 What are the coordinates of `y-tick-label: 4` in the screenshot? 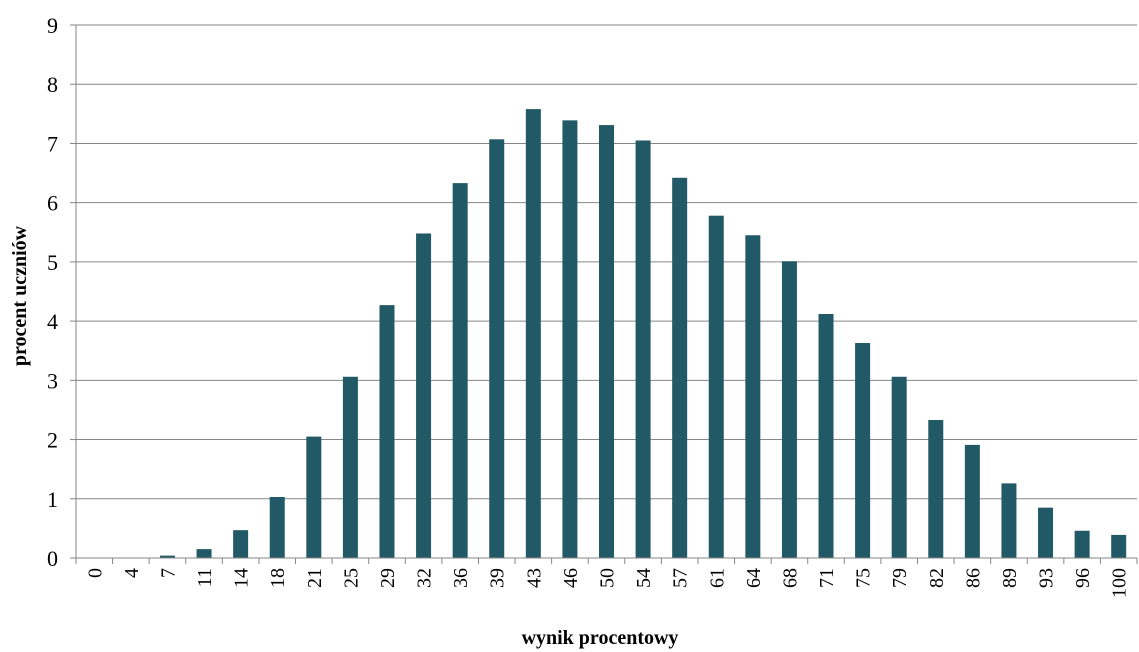 It's located at (52, 321).